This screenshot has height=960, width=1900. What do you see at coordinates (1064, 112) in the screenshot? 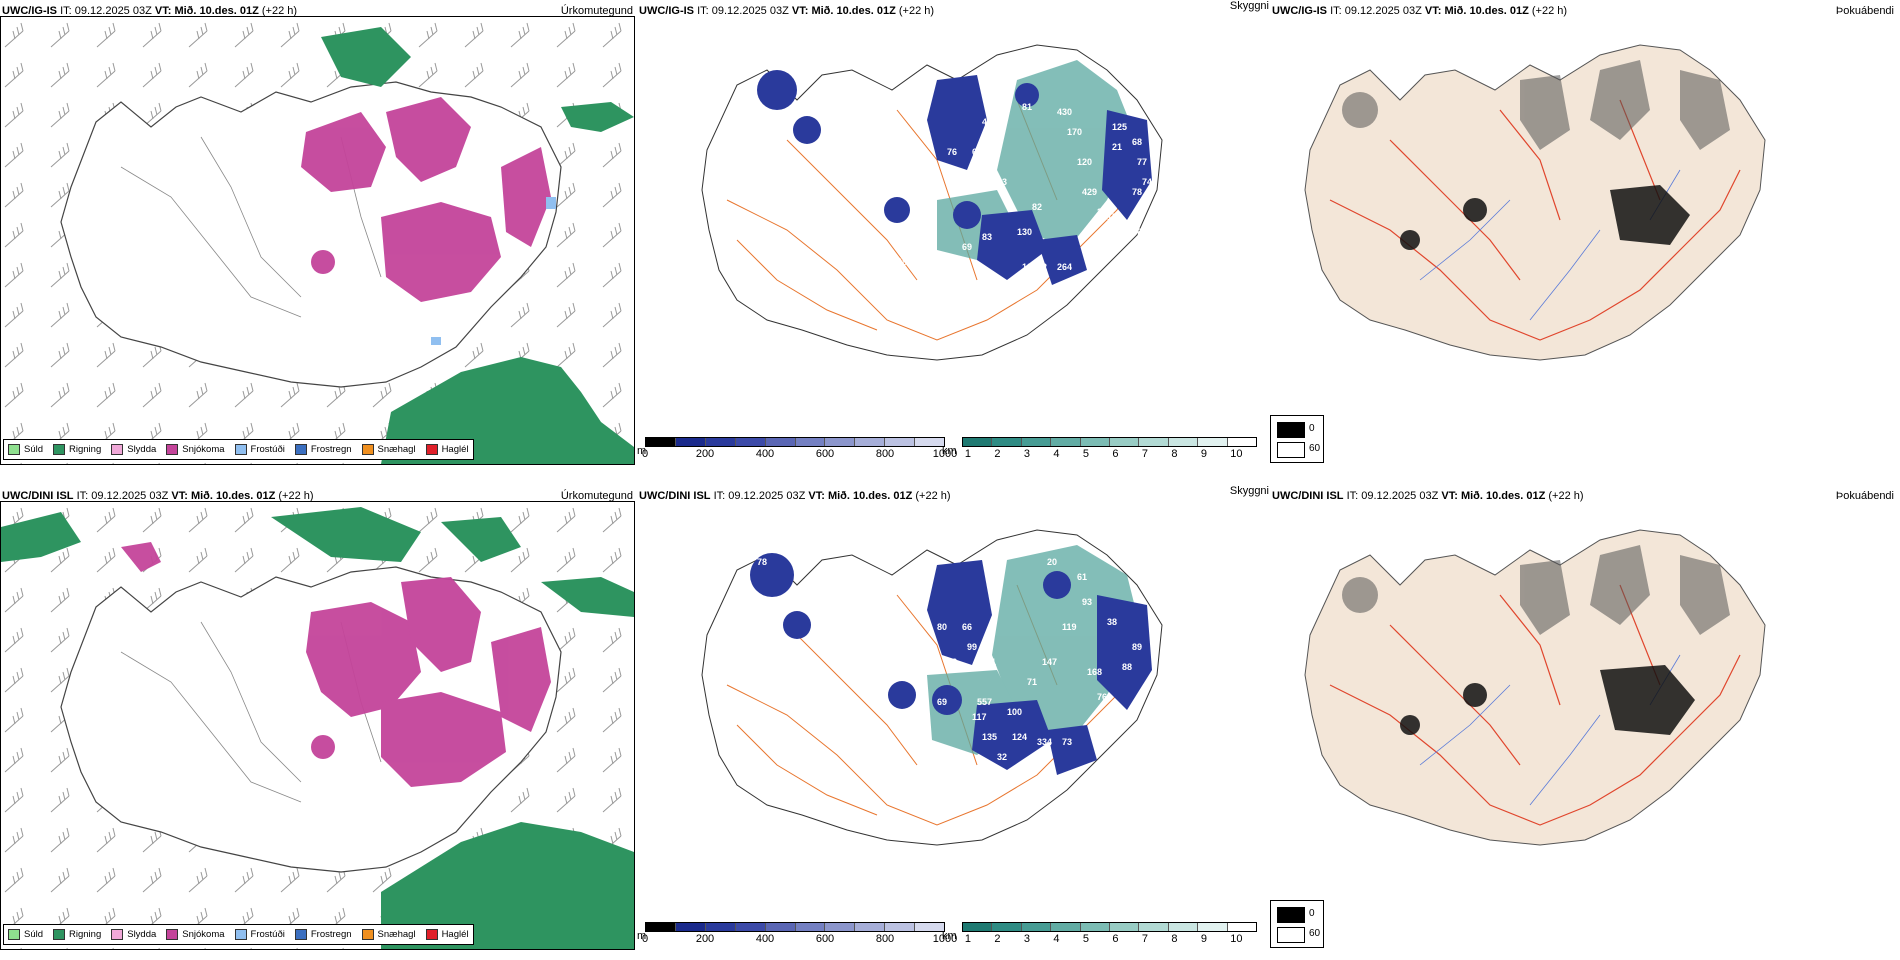
I see `svg-text: 430` at bounding box center [1064, 112].